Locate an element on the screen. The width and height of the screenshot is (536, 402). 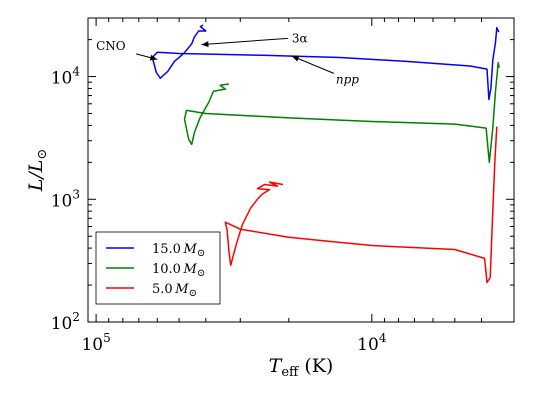
y-axis-title: L/L⊙ is located at coordinates (37, 171).